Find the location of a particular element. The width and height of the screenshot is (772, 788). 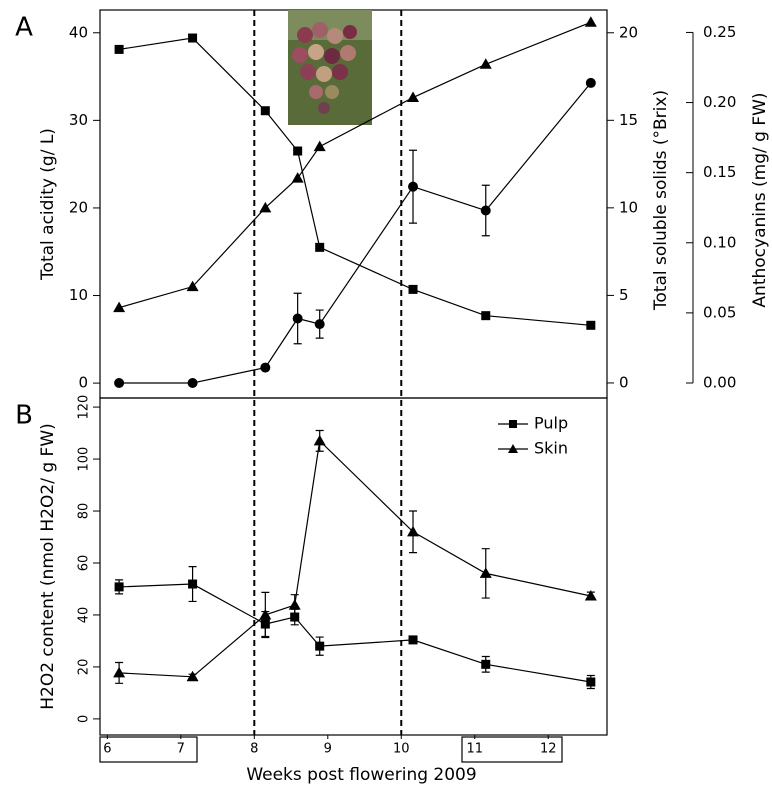

x-tick-label: 11 is located at coordinates (474, 749).